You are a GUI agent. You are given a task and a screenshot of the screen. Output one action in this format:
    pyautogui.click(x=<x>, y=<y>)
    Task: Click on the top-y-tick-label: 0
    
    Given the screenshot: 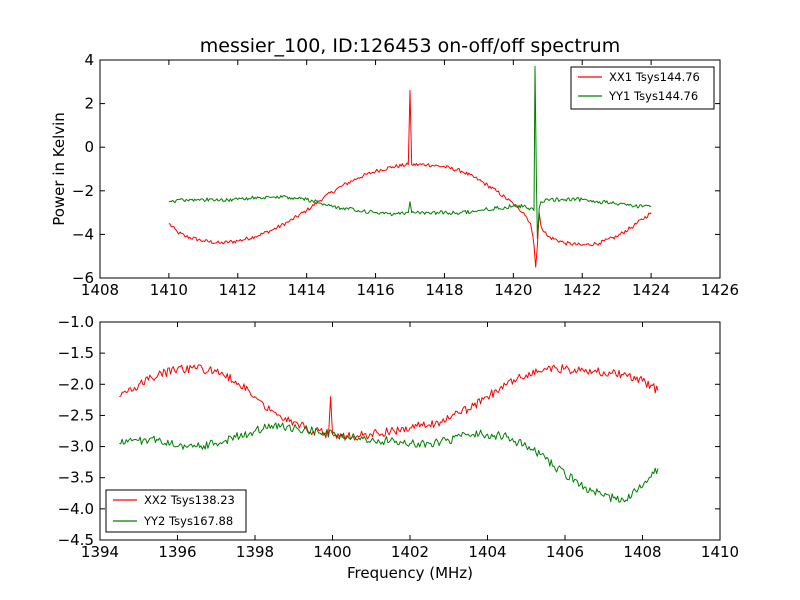 What is the action you would take?
    pyautogui.click(x=89, y=147)
    